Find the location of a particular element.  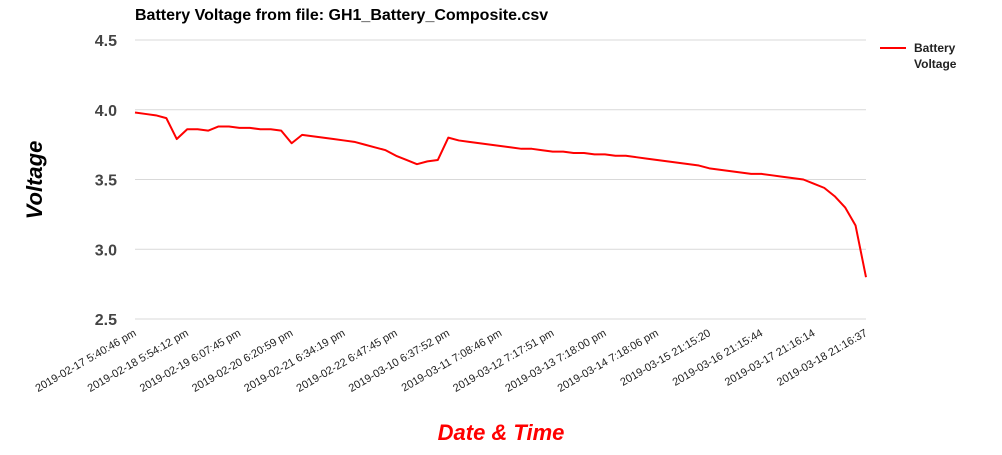

legend: Battery Voltage is located at coordinates (932, 56).